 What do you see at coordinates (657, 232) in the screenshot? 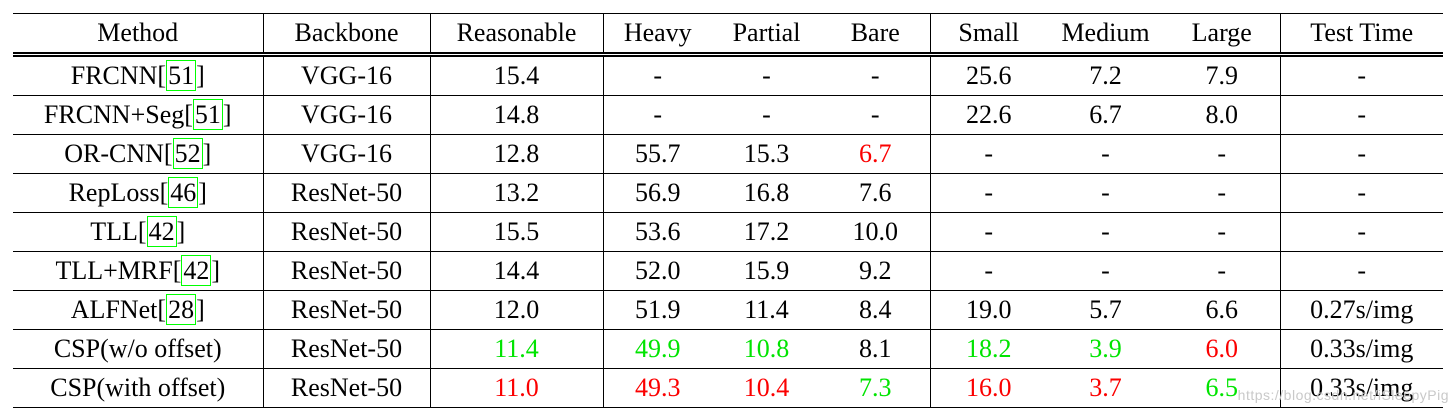
I see `metric-cell: 53.6` at bounding box center [657, 232].